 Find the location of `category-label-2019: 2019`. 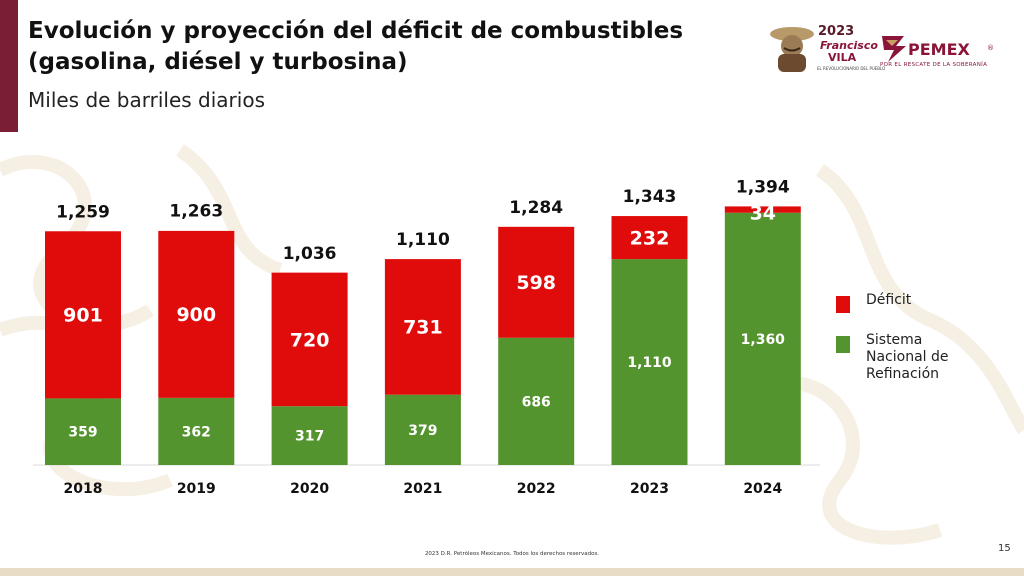

category-label-2019: 2019 is located at coordinates (196, 489).